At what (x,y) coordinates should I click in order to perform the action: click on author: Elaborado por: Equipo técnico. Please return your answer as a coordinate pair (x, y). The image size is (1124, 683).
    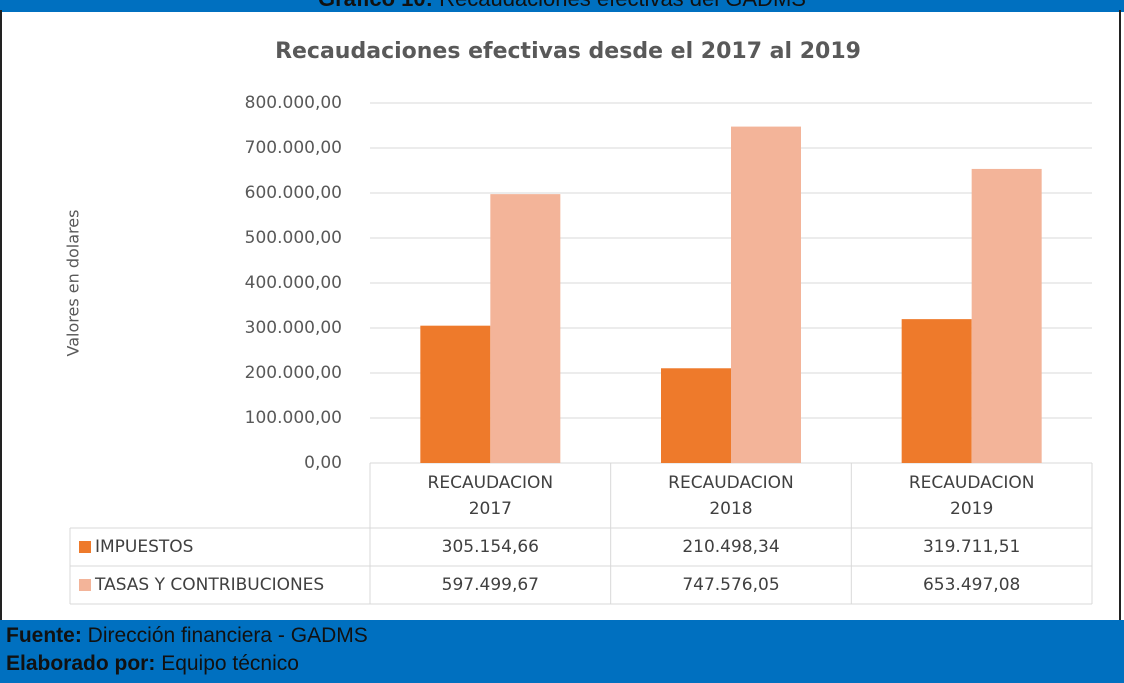
    Looking at the image, I should click on (152, 664).